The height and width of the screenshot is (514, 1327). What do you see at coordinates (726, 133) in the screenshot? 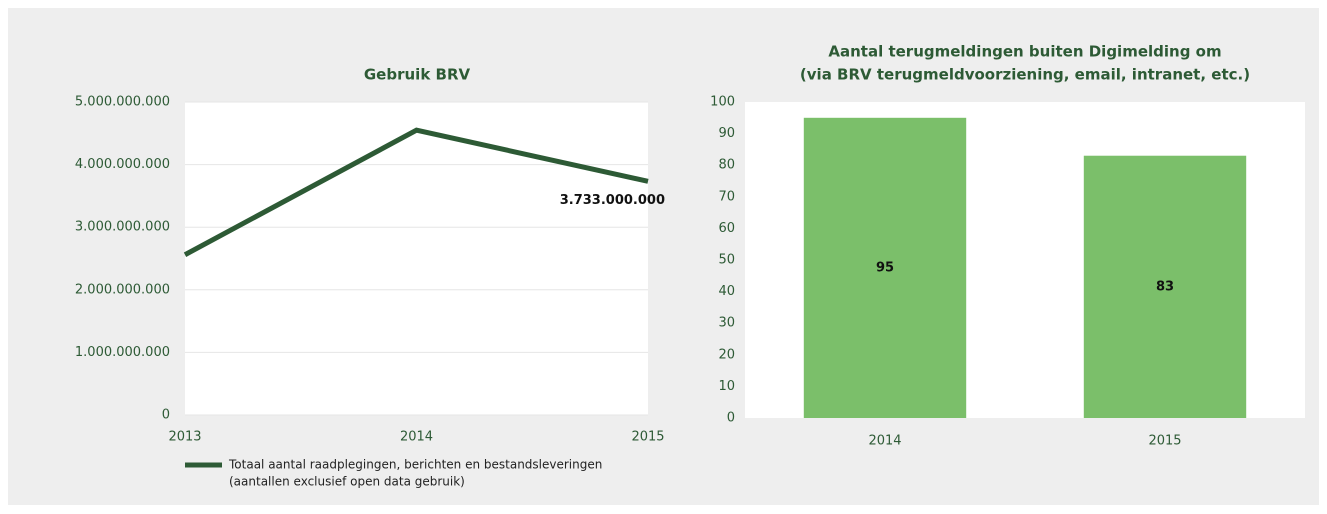
I see `y-tick-label: 90` at bounding box center [726, 133].